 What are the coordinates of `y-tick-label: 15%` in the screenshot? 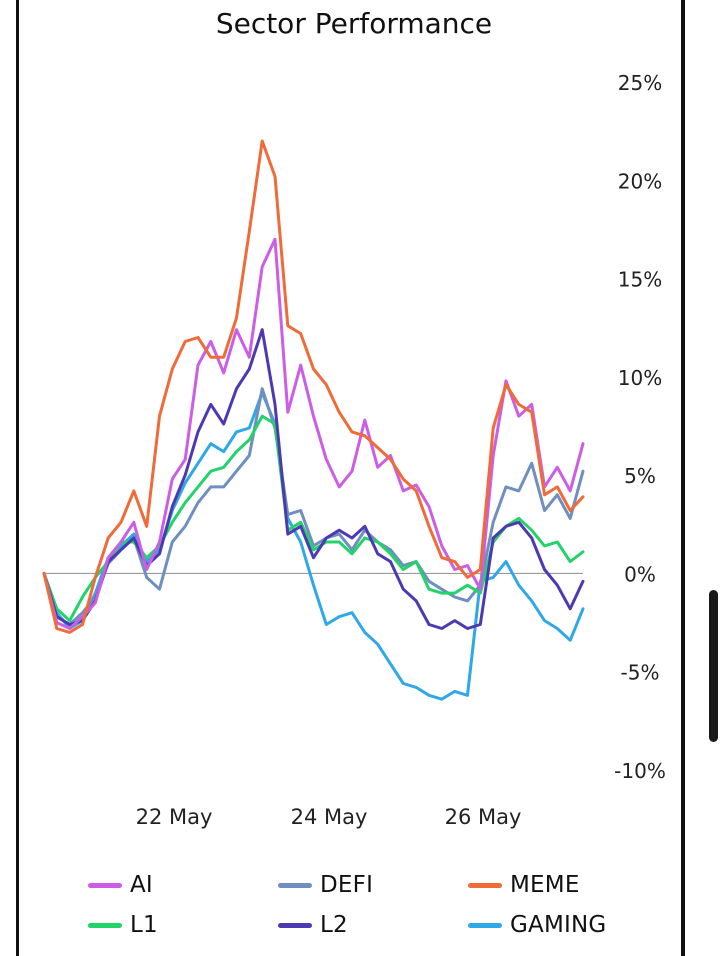 It's located at (640, 280).